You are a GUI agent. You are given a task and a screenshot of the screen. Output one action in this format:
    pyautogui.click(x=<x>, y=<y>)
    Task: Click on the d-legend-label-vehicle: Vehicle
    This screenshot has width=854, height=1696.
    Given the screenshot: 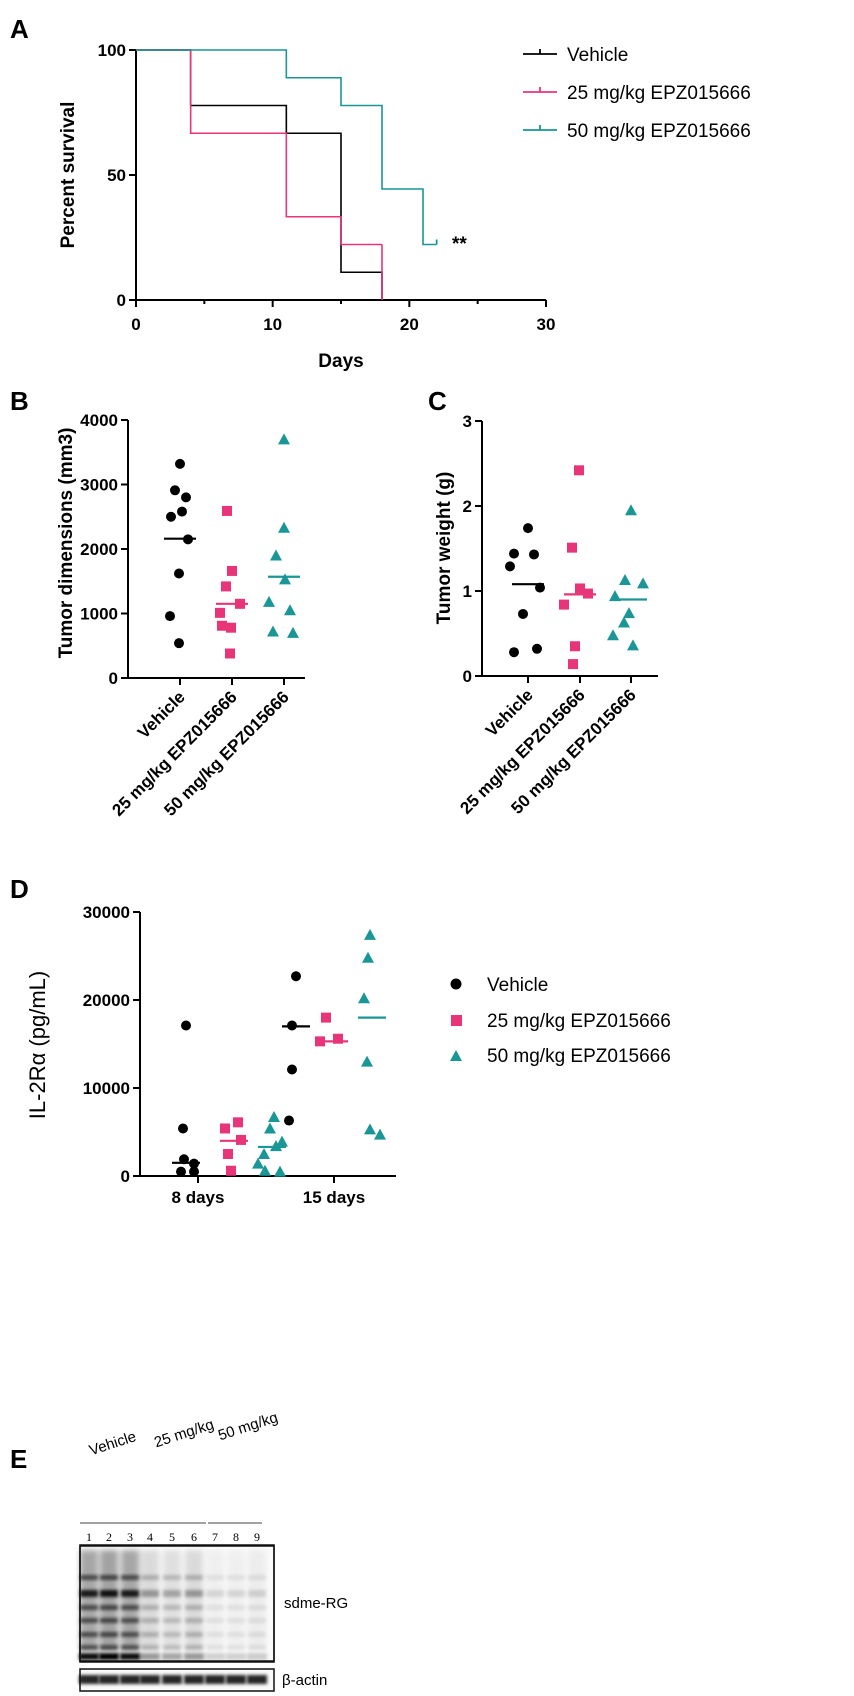 What is the action you would take?
    pyautogui.click(x=517, y=985)
    